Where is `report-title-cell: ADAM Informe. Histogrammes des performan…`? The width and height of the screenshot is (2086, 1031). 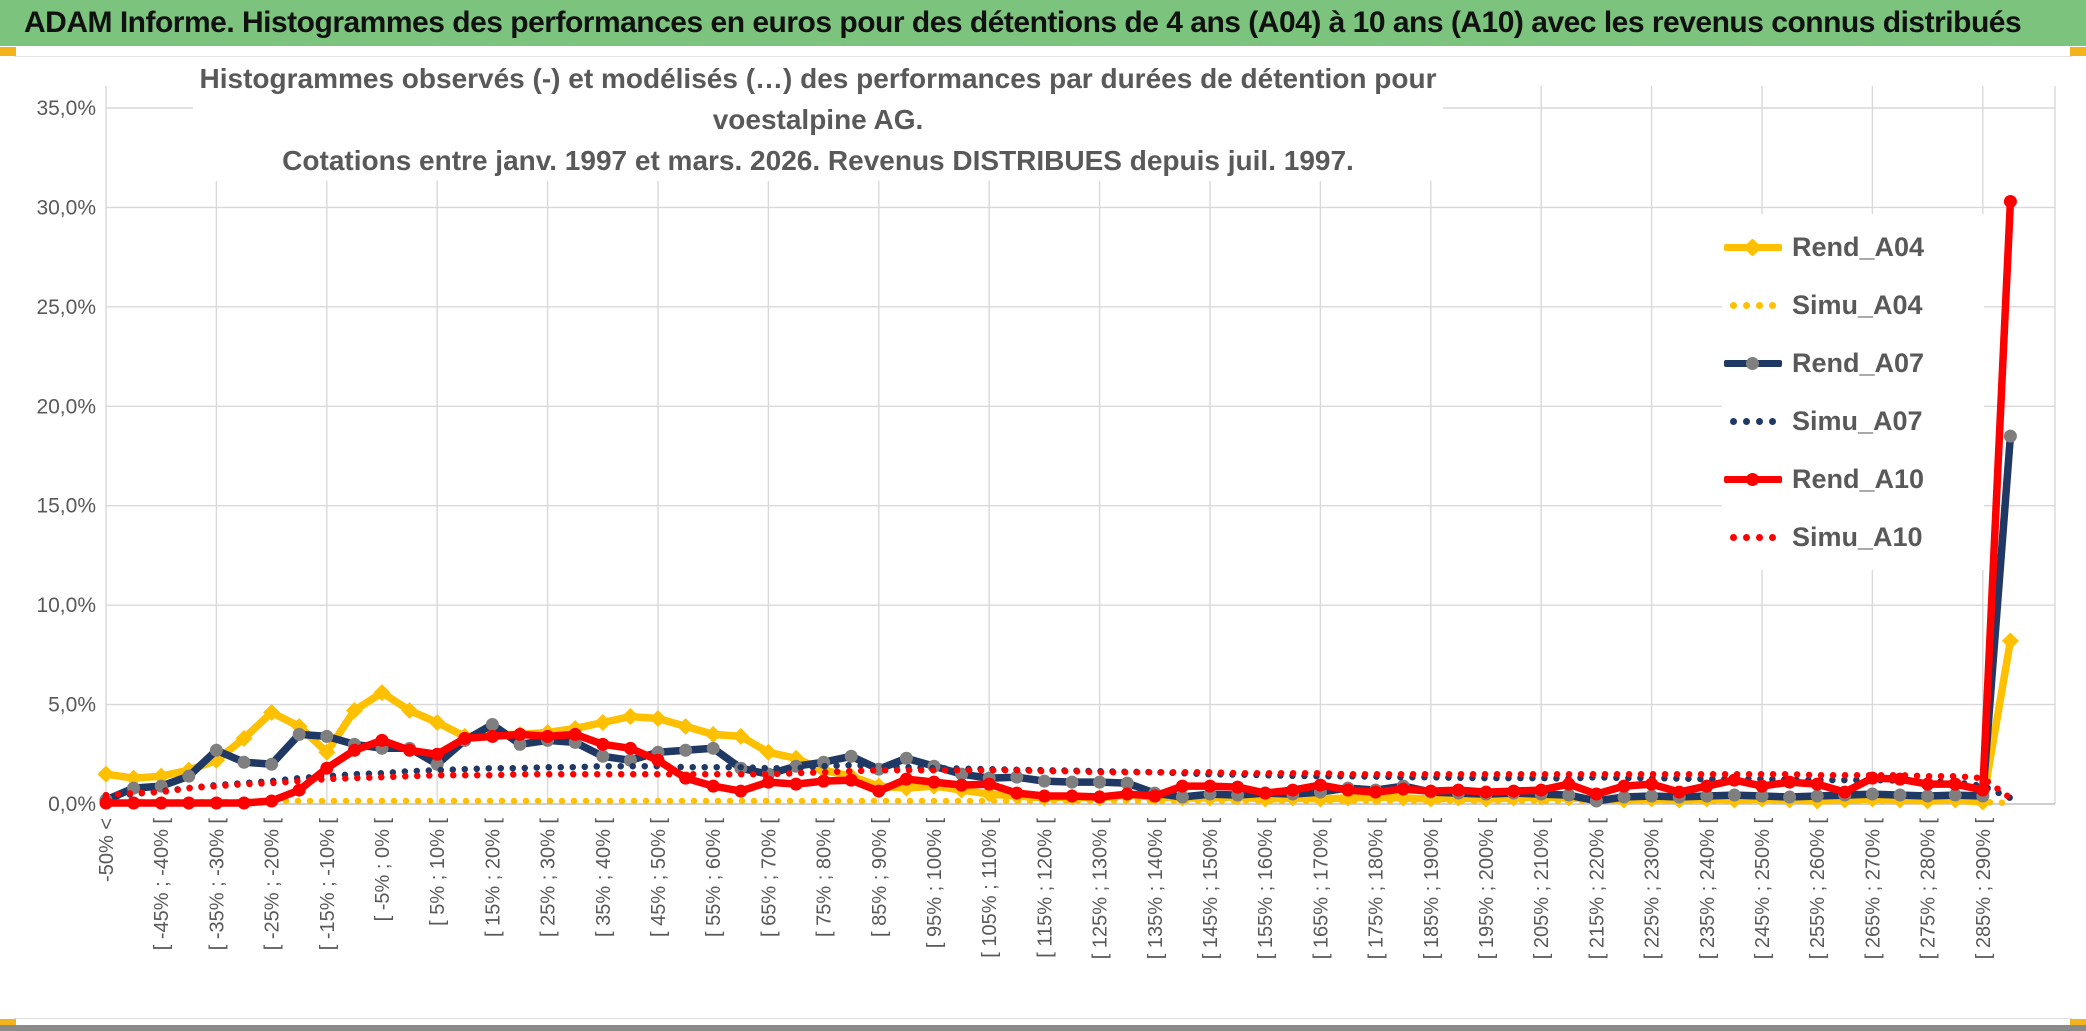 report-title-cell: ADAM Informe. Histogrammes des performan… is located at coordinates (1043, 23).